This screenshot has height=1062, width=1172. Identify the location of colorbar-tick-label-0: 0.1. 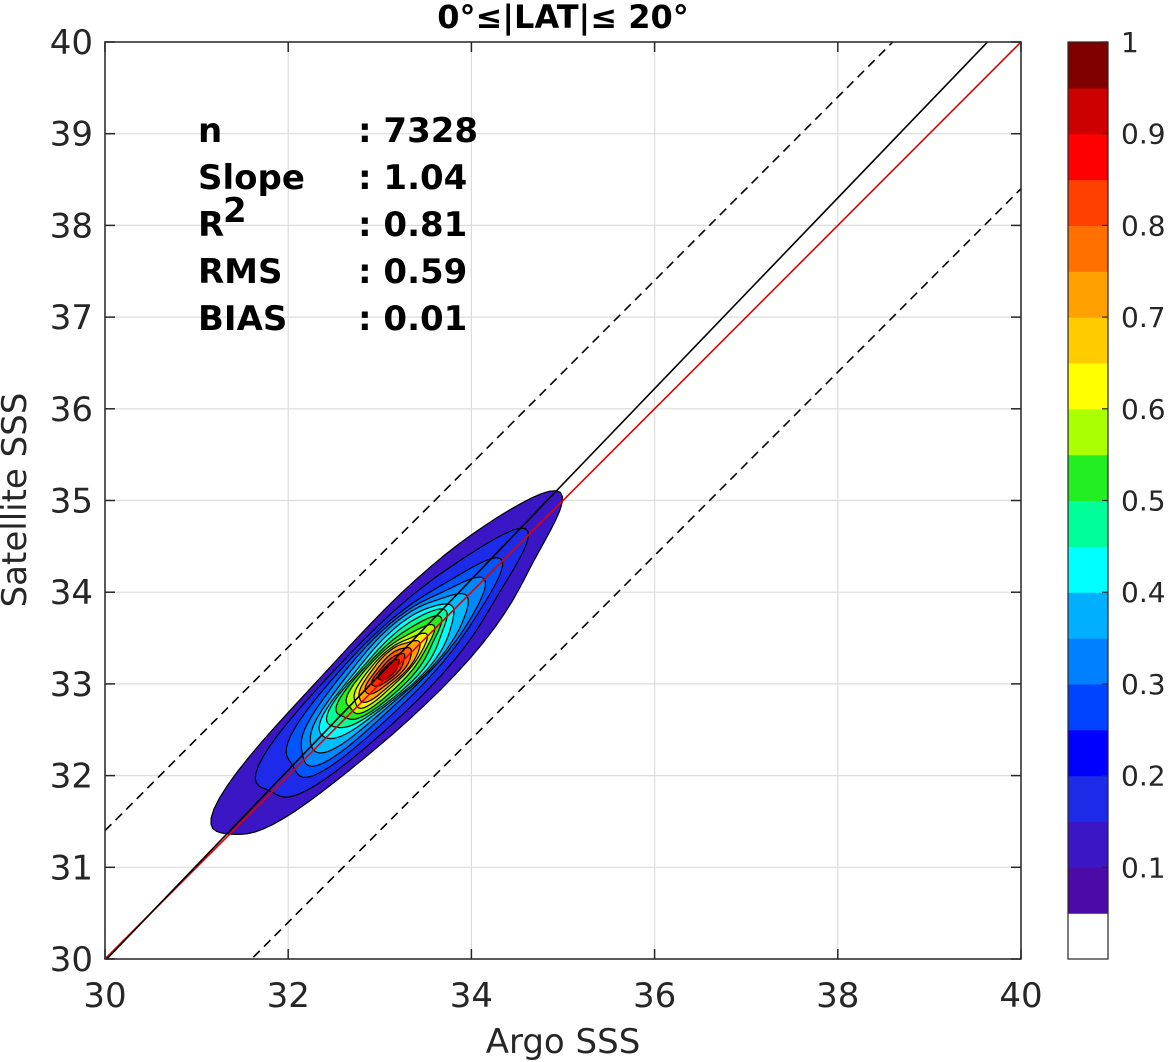
(1143, 867).